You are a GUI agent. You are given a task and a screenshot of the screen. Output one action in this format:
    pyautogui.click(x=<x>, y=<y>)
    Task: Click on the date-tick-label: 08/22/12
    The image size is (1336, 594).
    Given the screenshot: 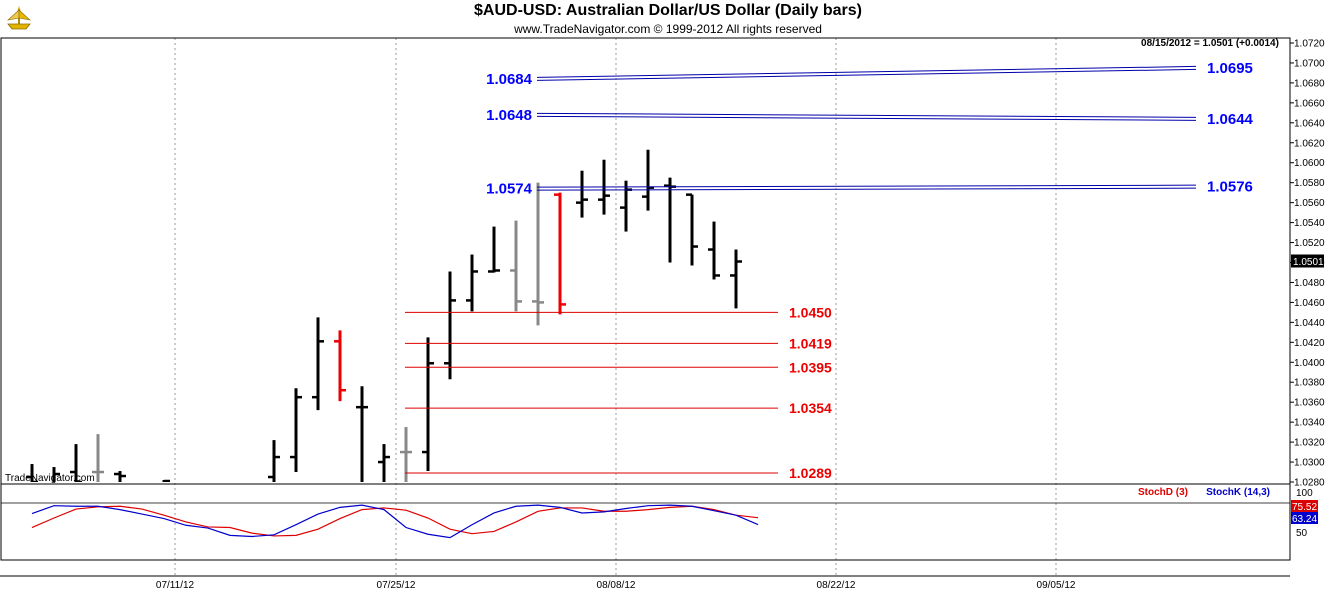 What is the action you would take?
    pyautogui.click(x=836, y=585)
    